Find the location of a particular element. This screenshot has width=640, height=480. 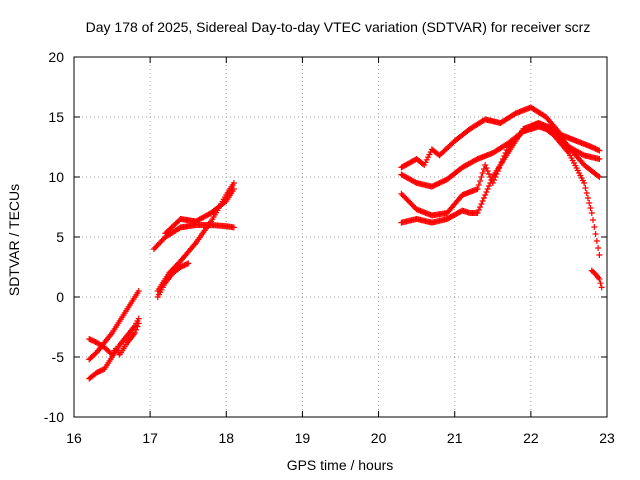

y-tick-label: 20 is located at coordinates (56, 57).